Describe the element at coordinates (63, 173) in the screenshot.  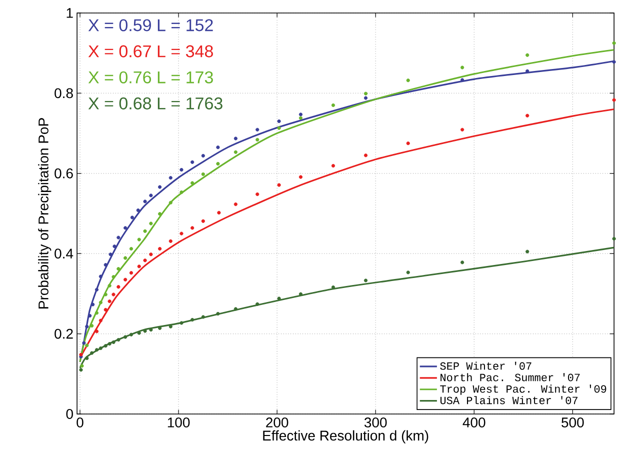
I see `y-tick-label: 0.6` at that location.